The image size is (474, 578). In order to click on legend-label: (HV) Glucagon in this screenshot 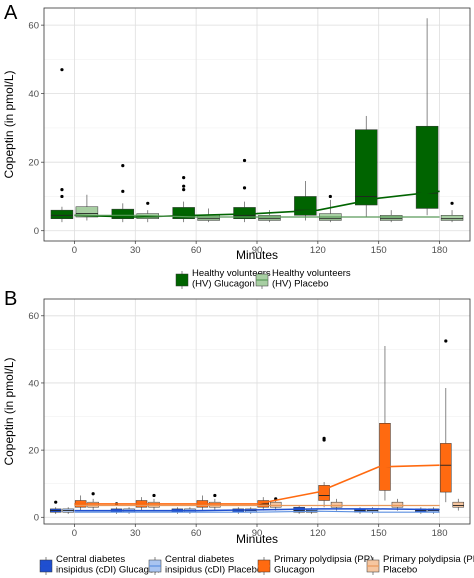, I will do `click(223, 284)`.